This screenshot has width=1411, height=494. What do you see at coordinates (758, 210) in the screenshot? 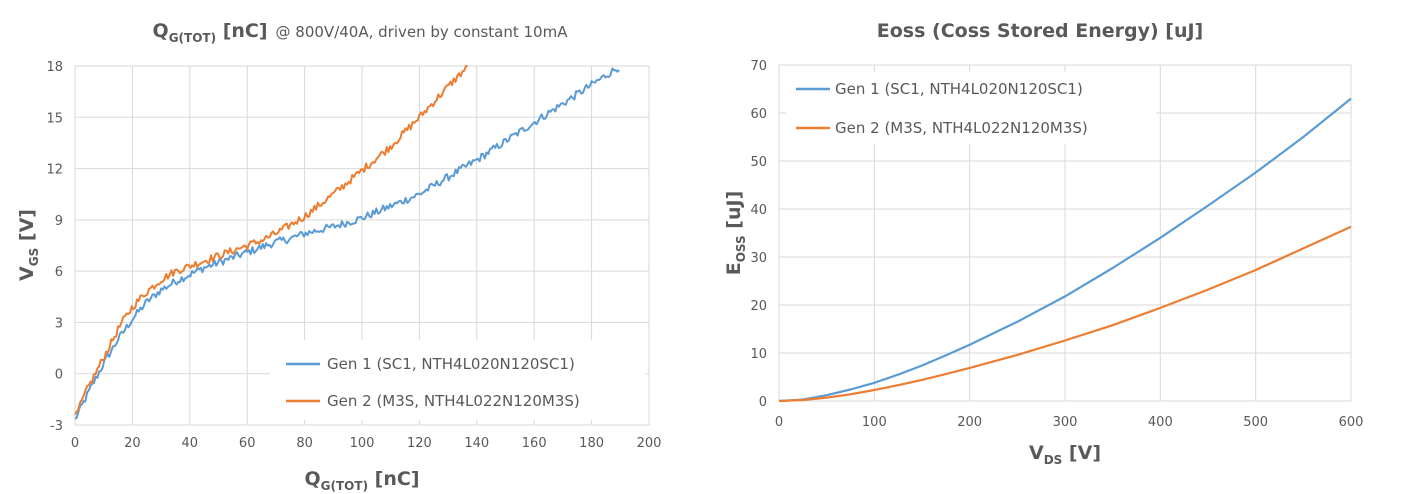
I see `chart2-y-tick-label: 40` at bounding box center [758, 210].